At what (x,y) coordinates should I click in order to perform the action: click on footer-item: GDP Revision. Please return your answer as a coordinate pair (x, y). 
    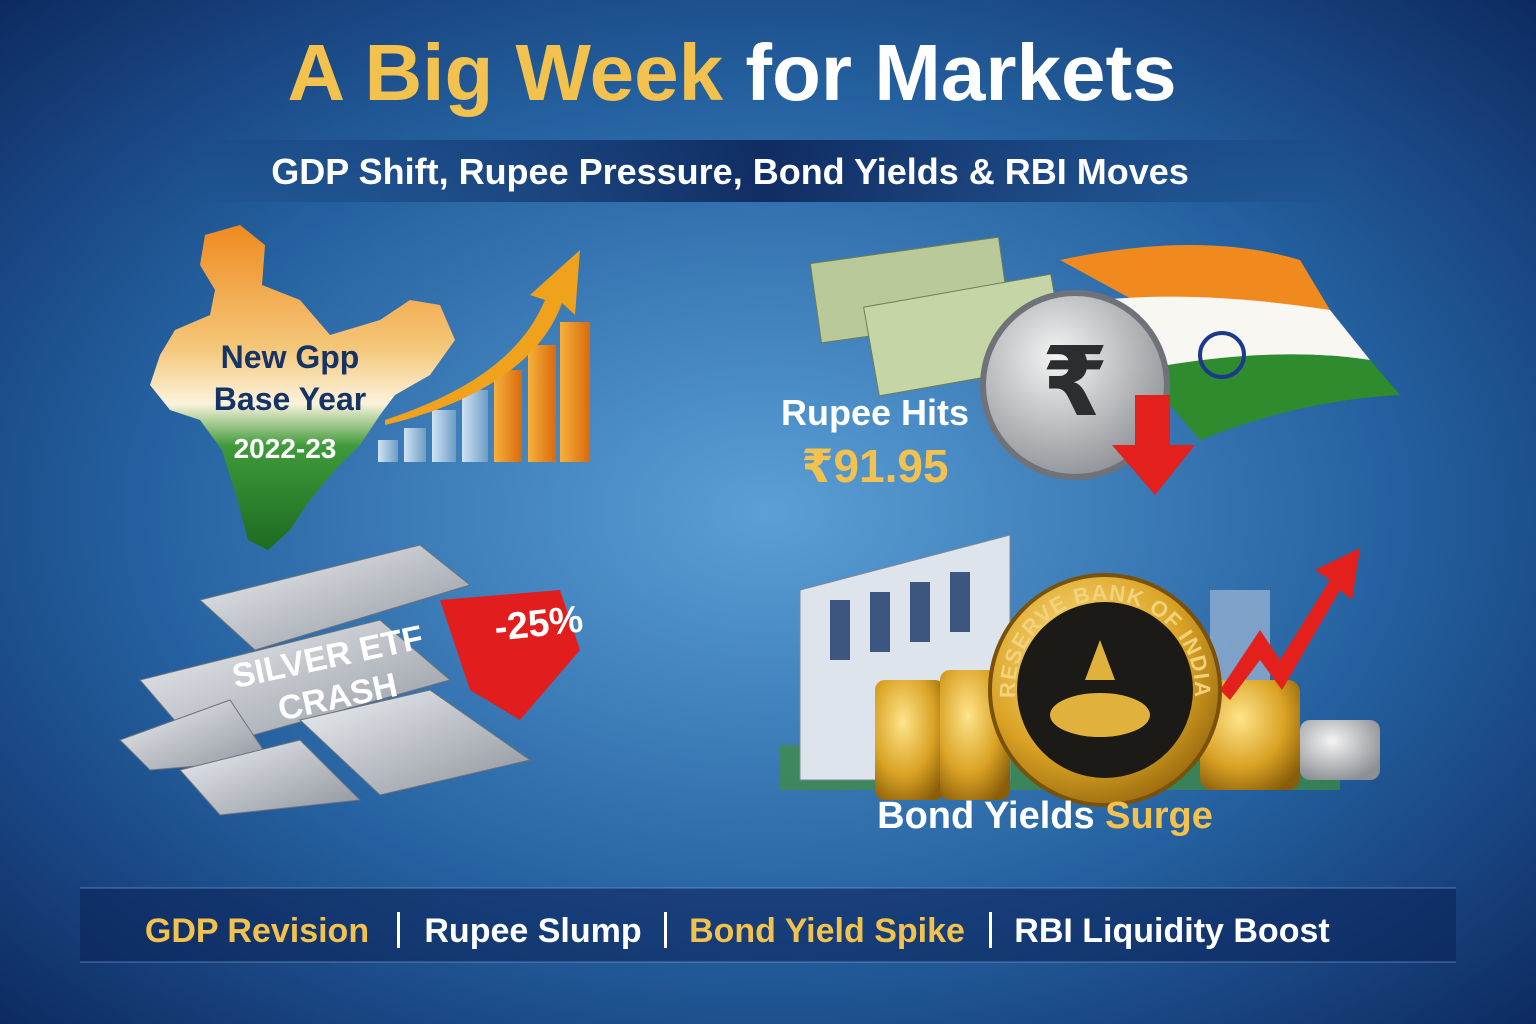
    Looking at the image, I should click on (257, 931).